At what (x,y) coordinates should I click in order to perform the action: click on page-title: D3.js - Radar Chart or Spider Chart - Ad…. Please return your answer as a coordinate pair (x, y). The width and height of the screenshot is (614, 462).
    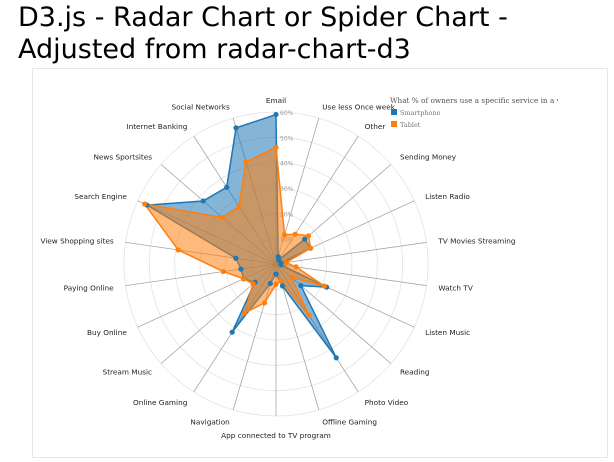
    Looking at the image, I should click on (263, 33).